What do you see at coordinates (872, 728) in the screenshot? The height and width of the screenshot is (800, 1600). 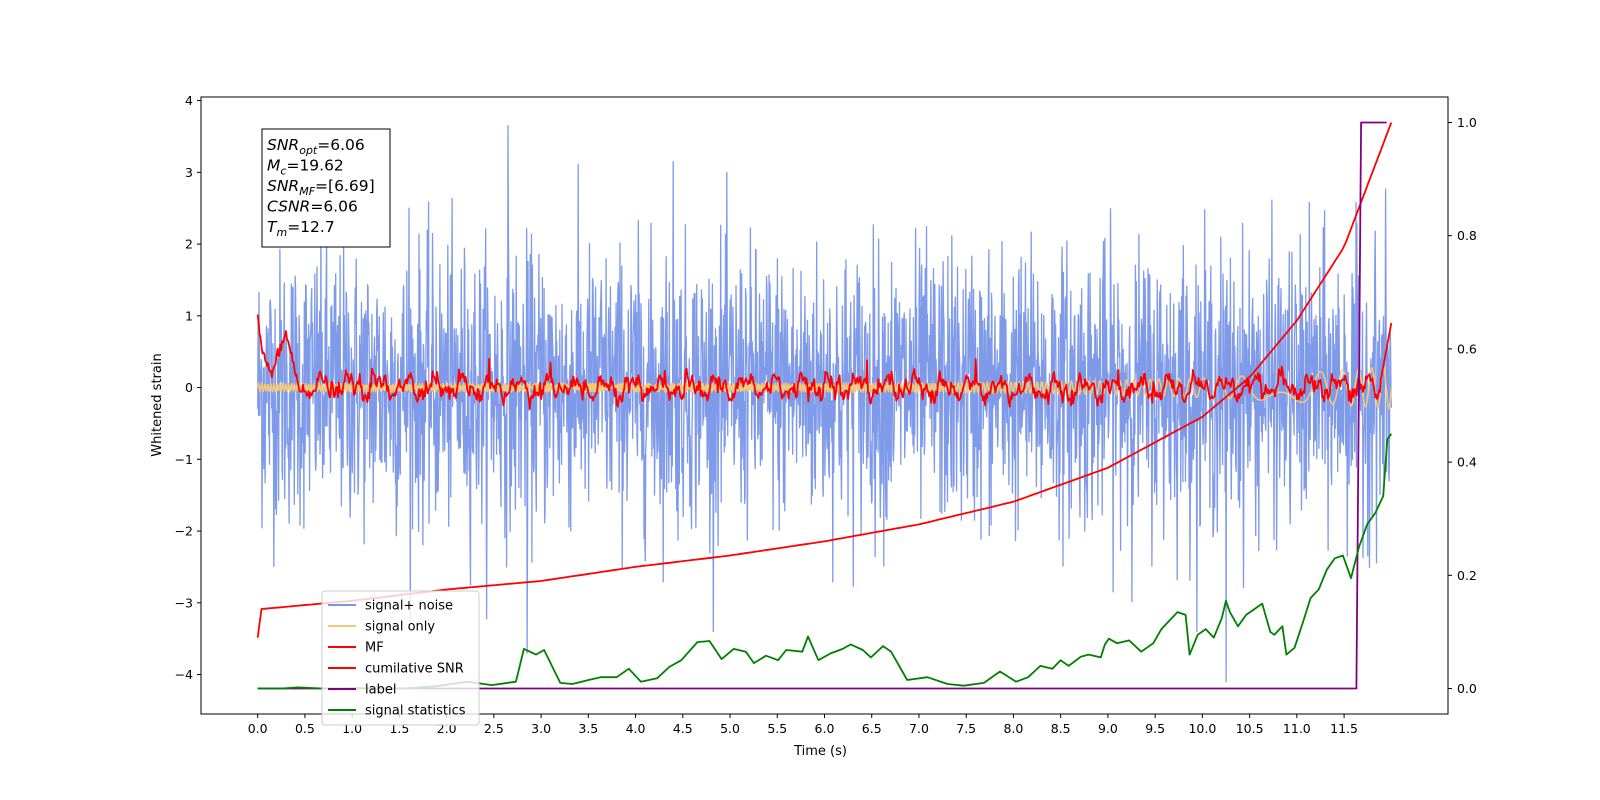 I see `x-tick-label: 6.5` at bounding box center [872, 728].